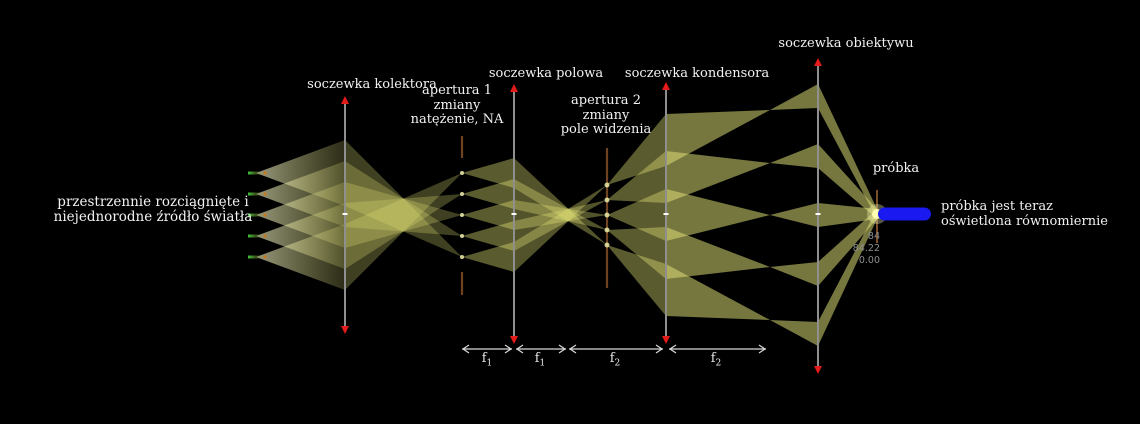  Describe the element at coordinates (866, 248) in the screenshot. I see `readout-line2: 84.22` at that location.